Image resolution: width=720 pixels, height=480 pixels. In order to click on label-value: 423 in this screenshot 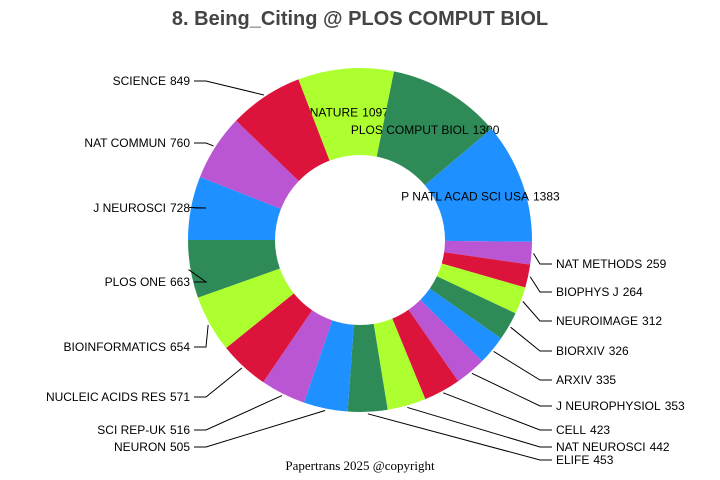, I will do `click(600, 430)`.